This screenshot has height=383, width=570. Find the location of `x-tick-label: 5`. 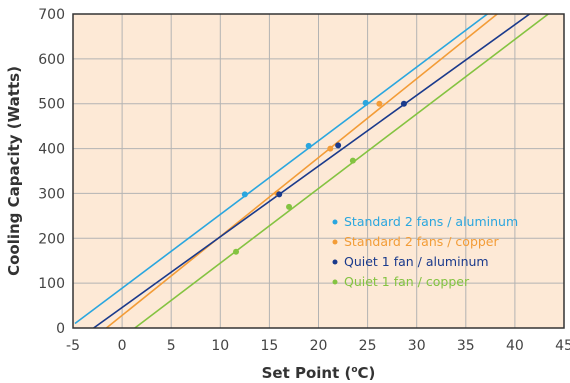

x-tick-label: 5 is located at coordinates (171, 346).